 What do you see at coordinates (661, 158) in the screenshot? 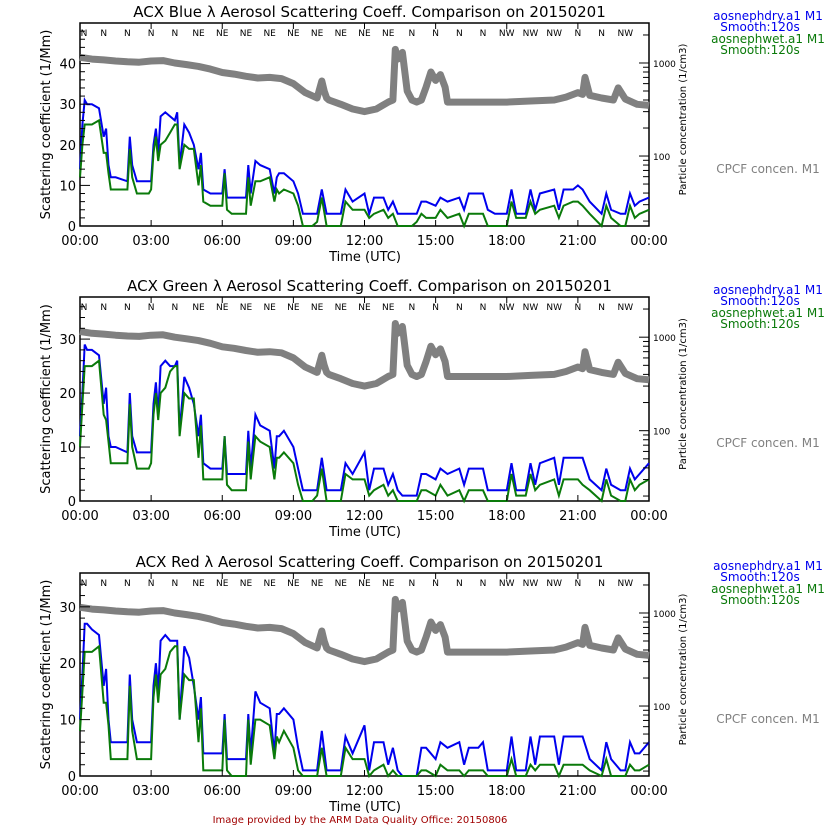
I see `y2-tick-label: 100` at bounding box center [661, 158].